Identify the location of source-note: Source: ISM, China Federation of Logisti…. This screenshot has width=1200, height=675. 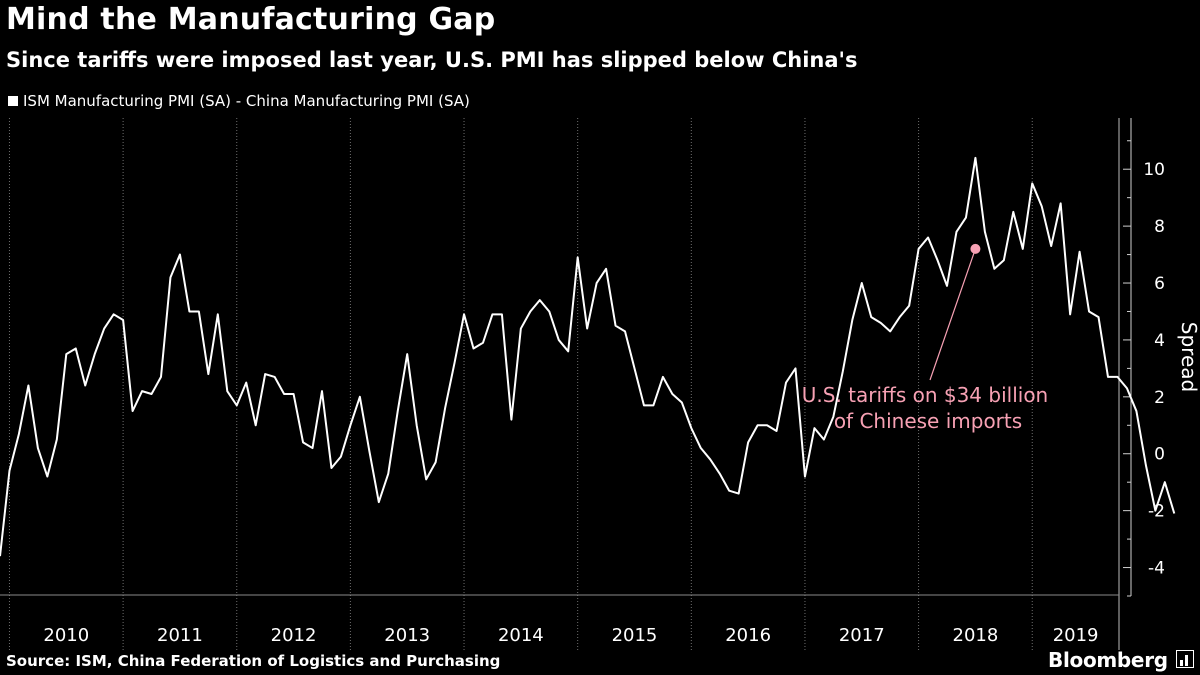
(253, 661).